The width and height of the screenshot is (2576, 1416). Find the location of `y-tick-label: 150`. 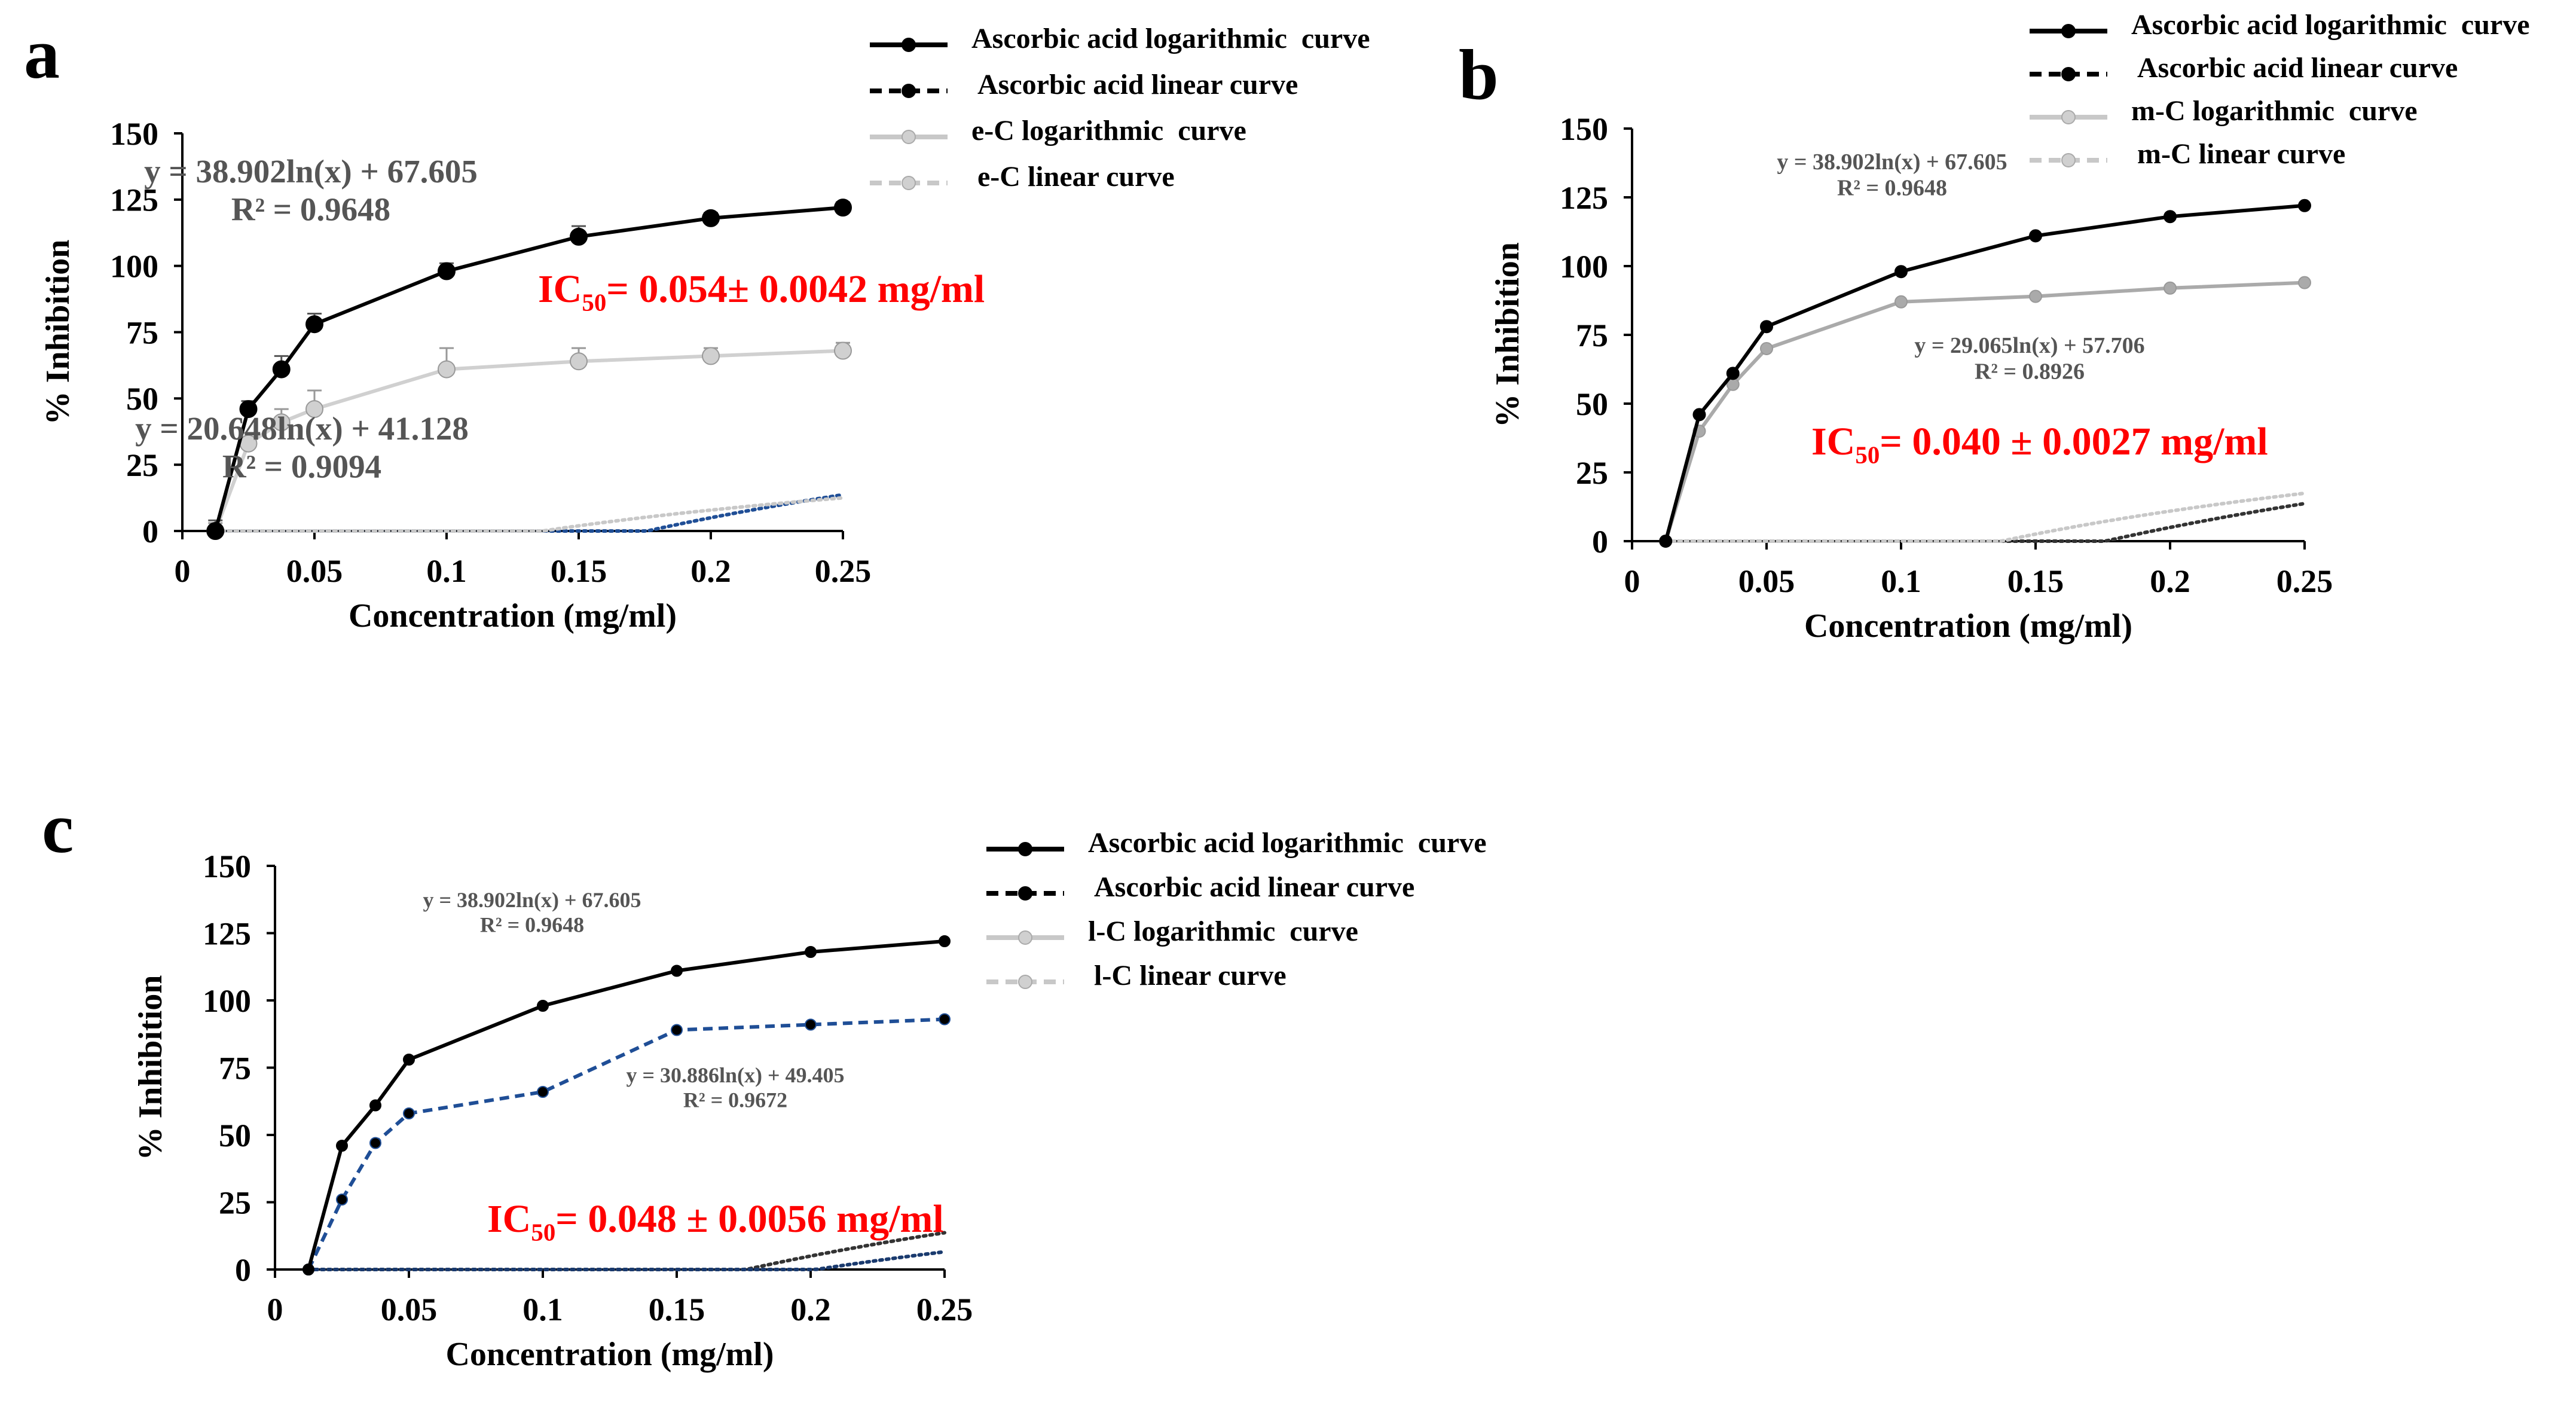

y-tick-label: 150 is located at coordinates (227, 867).